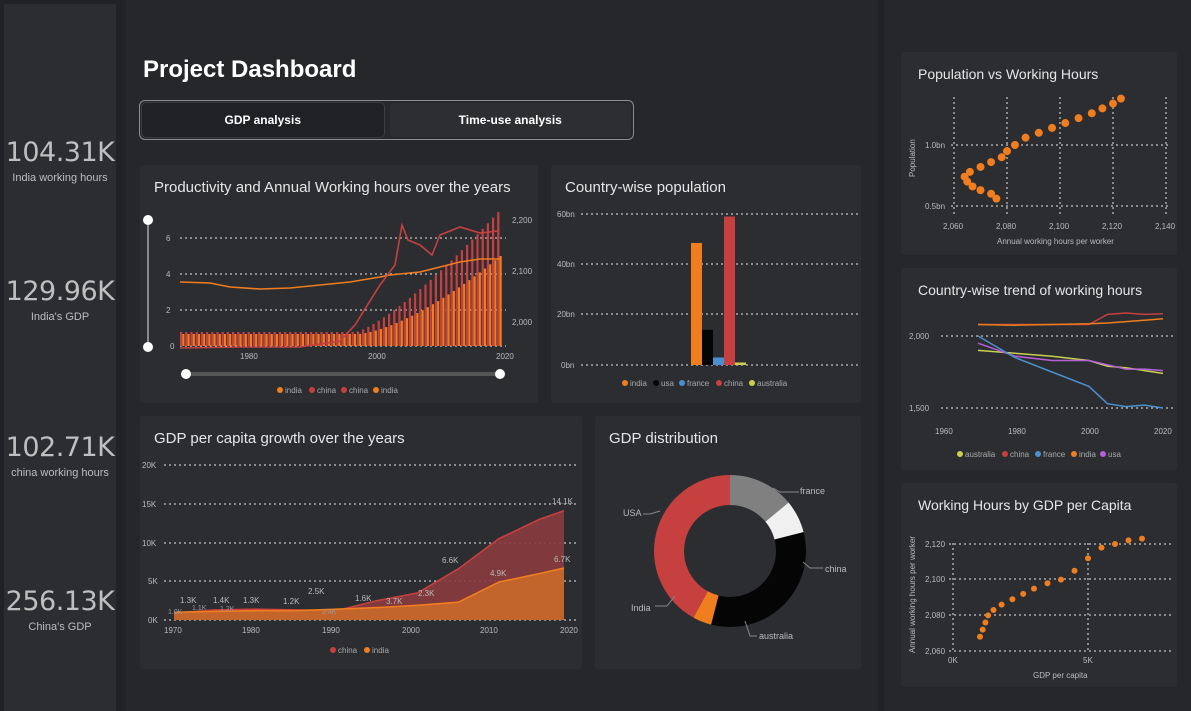 The width and height of the screenshot is (1191, 711). I want to click on data-label: 6.6K, so click(450, 560).